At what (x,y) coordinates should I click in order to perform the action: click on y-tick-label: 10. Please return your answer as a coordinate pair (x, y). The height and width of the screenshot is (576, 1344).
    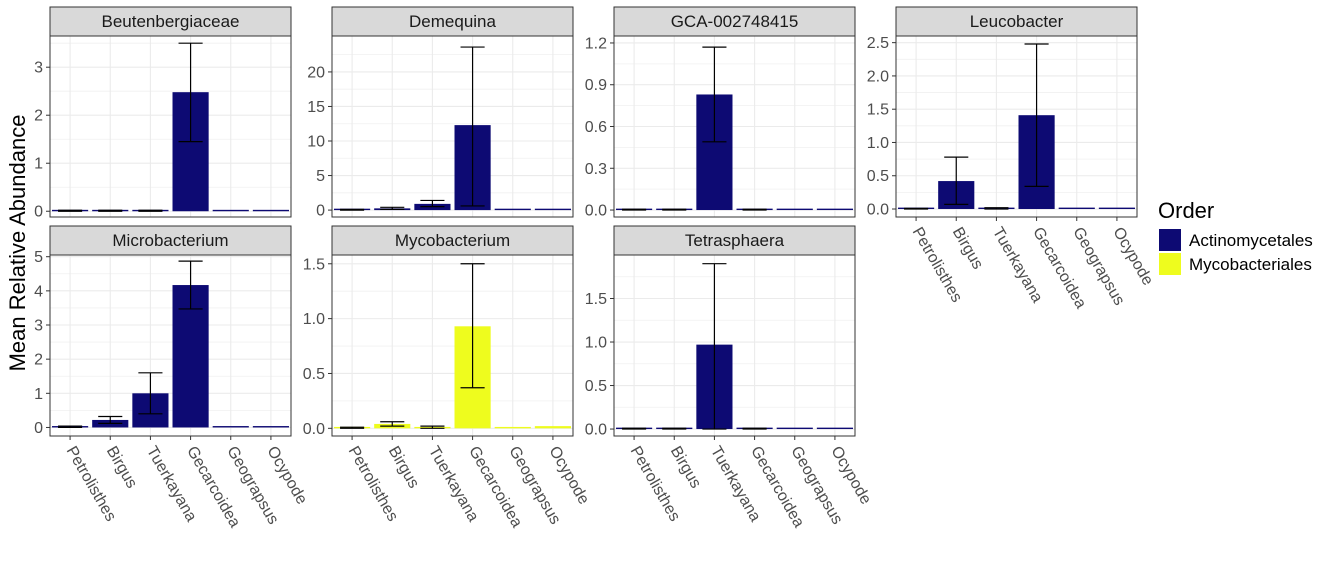
    Looking at the image, I should click on (316, 142).